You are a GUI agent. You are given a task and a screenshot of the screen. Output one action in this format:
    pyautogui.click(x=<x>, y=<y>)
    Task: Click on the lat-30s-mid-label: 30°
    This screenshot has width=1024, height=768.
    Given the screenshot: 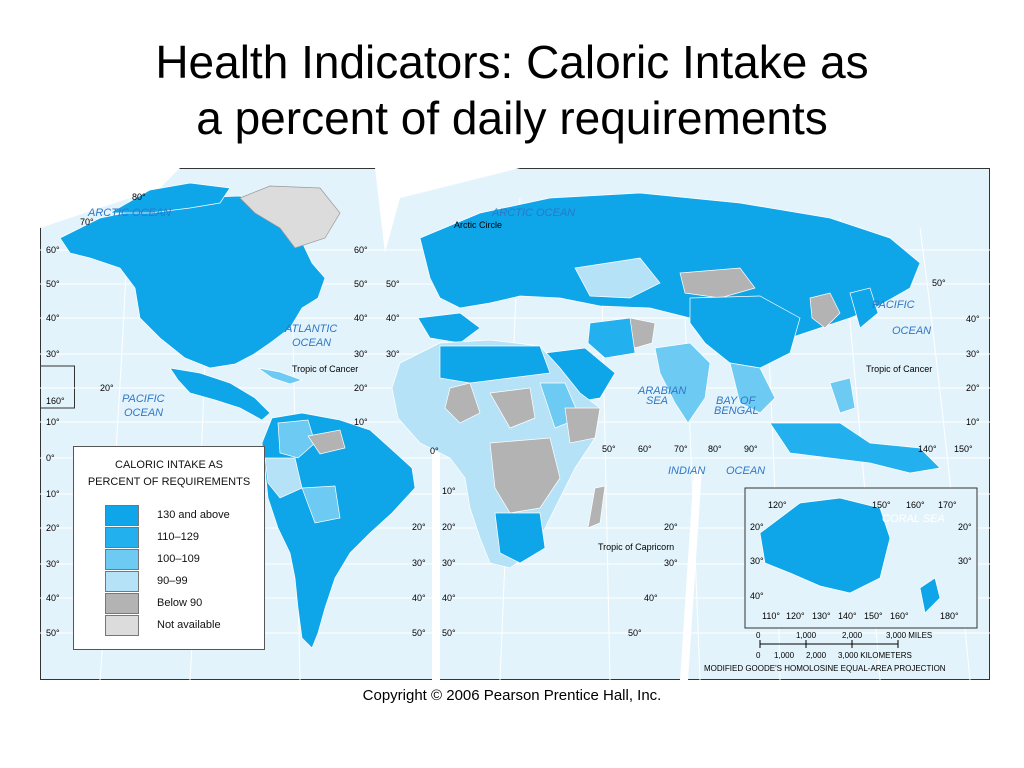 What is the action you would take?
    pyautogui.click(x=419, y=563)
    